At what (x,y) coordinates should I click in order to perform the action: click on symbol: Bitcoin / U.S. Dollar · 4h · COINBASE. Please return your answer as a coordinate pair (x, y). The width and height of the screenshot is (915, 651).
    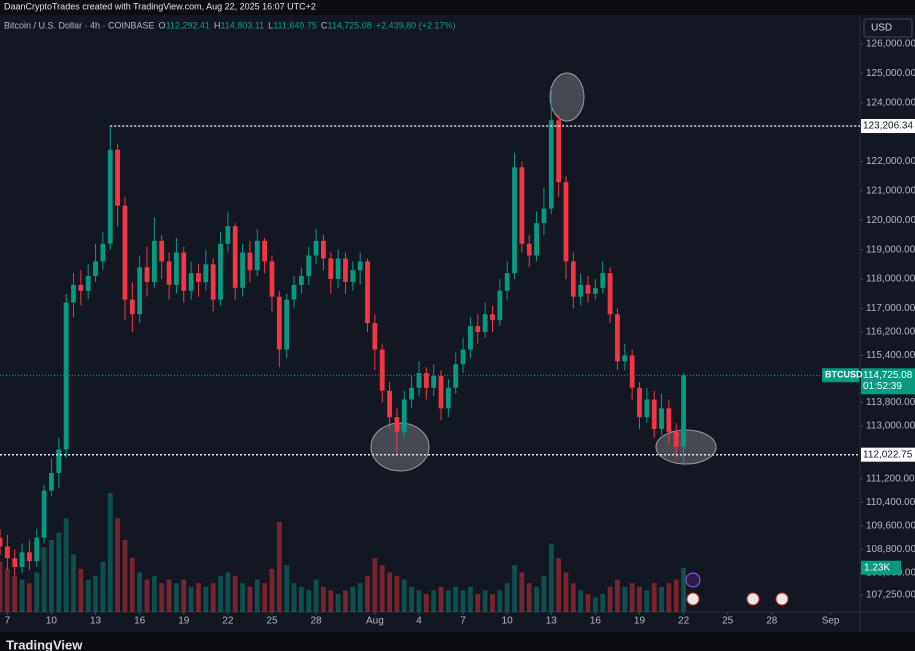
    Looking at the image, I should click on (79, 25).